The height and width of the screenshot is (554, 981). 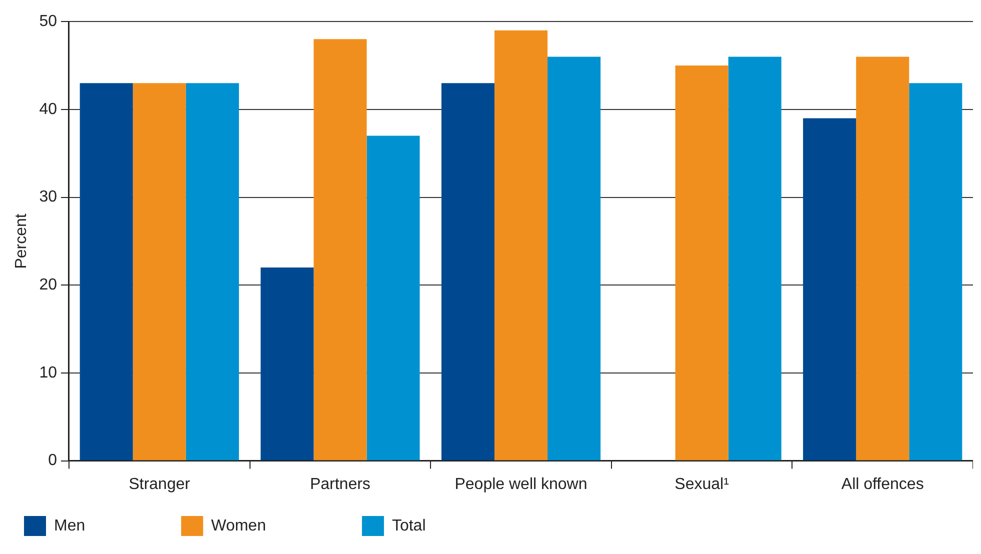 I want to click on legend-label: Total, so click(x=449, y=525).